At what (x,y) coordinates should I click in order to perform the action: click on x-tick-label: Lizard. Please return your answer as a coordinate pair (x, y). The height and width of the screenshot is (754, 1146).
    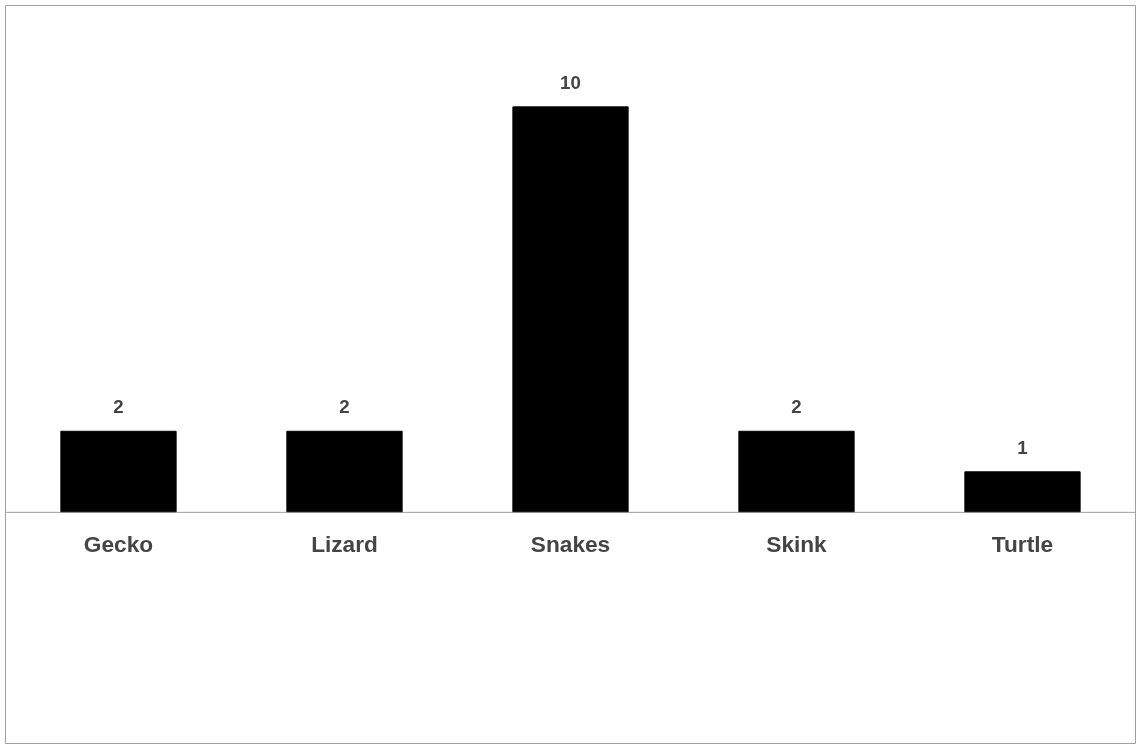
    Looking at the image, I should click on (344, 543).